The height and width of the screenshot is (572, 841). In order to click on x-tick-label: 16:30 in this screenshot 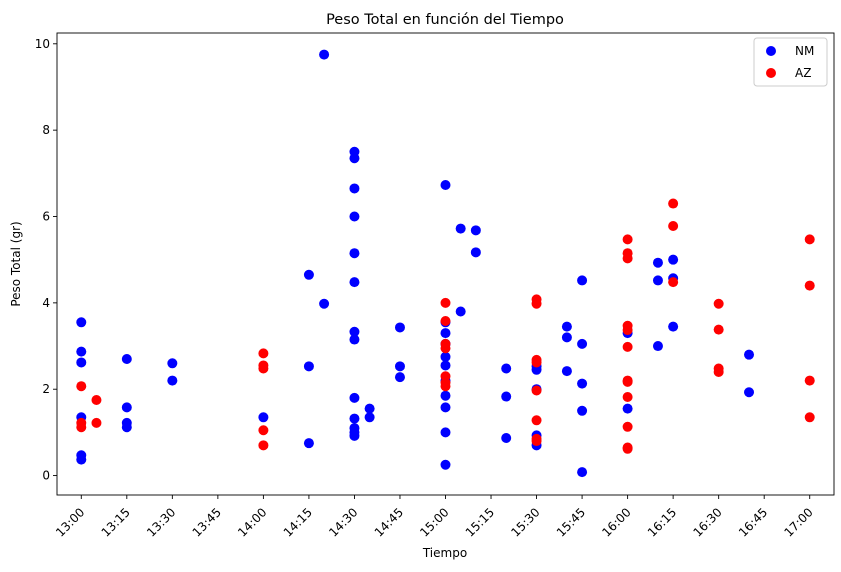, I will do `click(707, 522)`.